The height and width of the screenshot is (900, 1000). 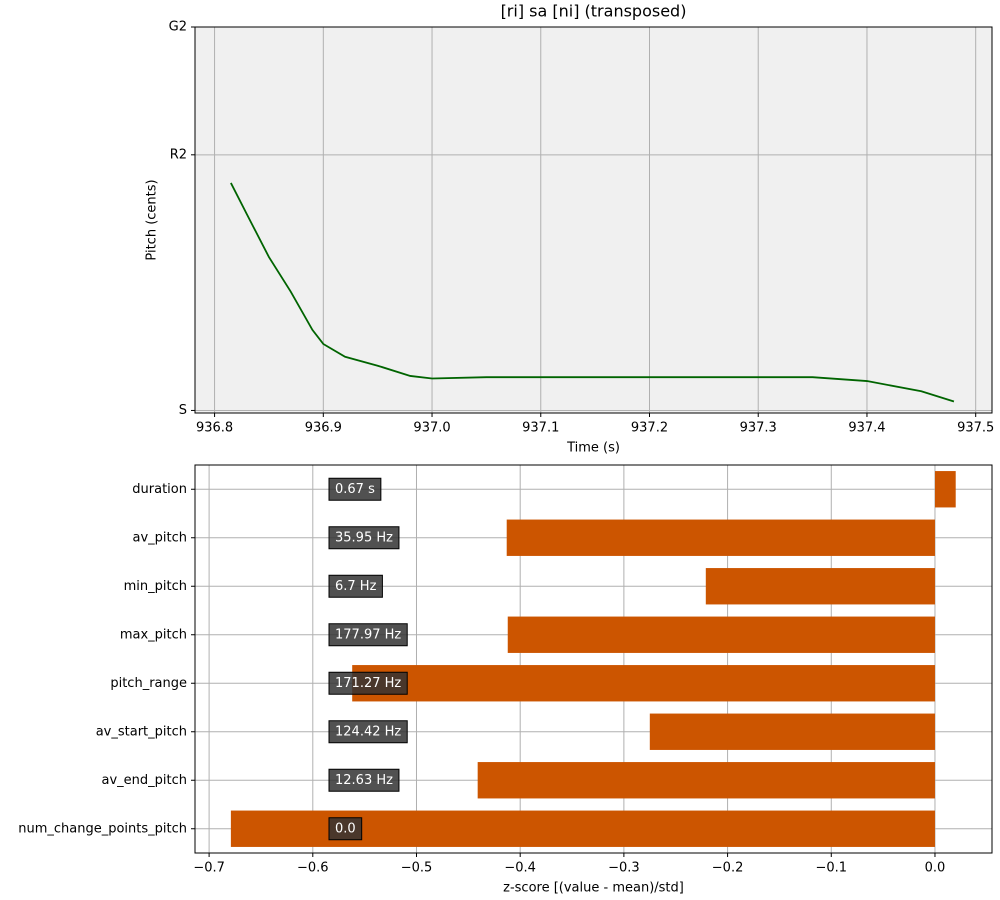 I want to click on annotation: 124.42 Hz, so click(x=368, y=732).